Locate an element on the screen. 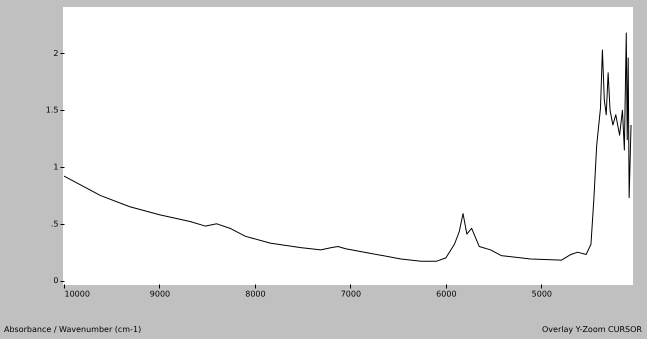  y-tick-label: 1 is located at coordinates (55, 167).